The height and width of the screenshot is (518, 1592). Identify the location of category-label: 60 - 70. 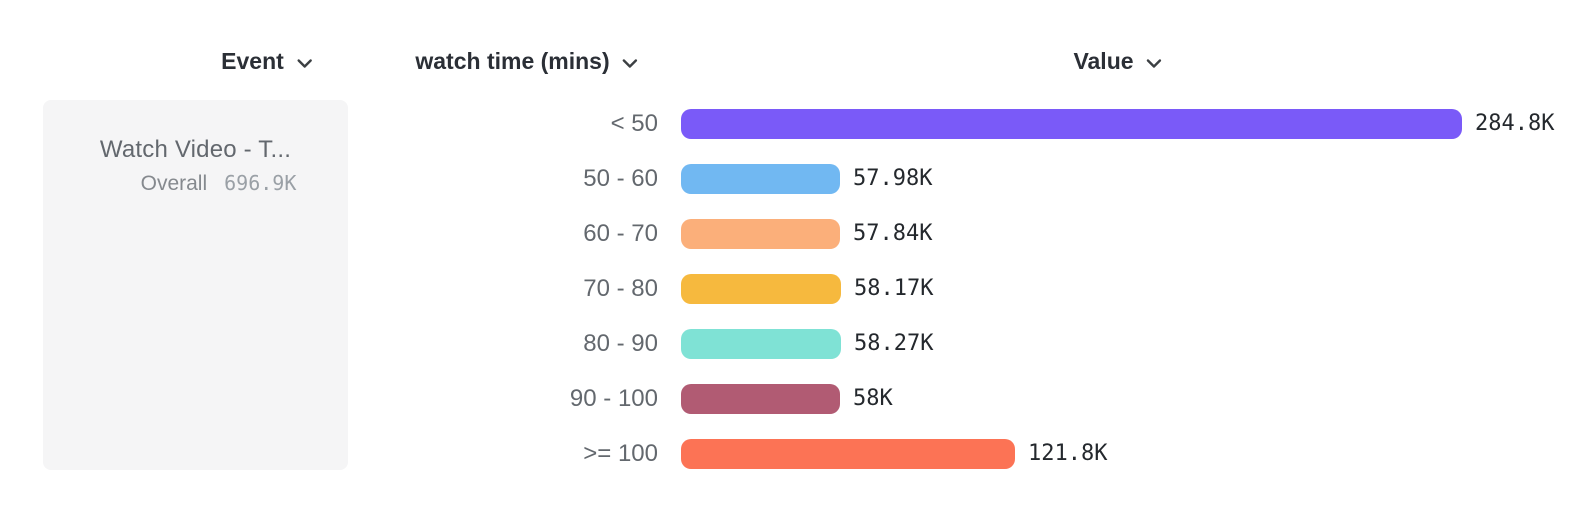
(620, 233).